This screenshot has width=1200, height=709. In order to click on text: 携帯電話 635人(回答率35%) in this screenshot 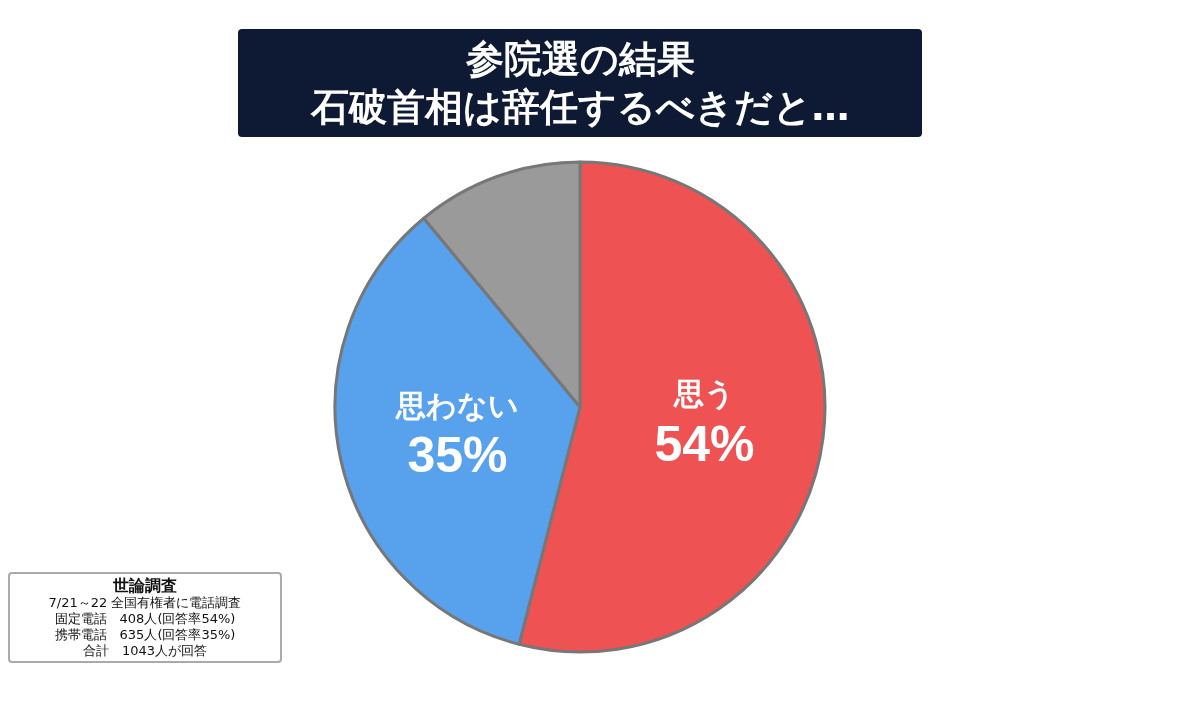, I will do `click(145, 635)`.